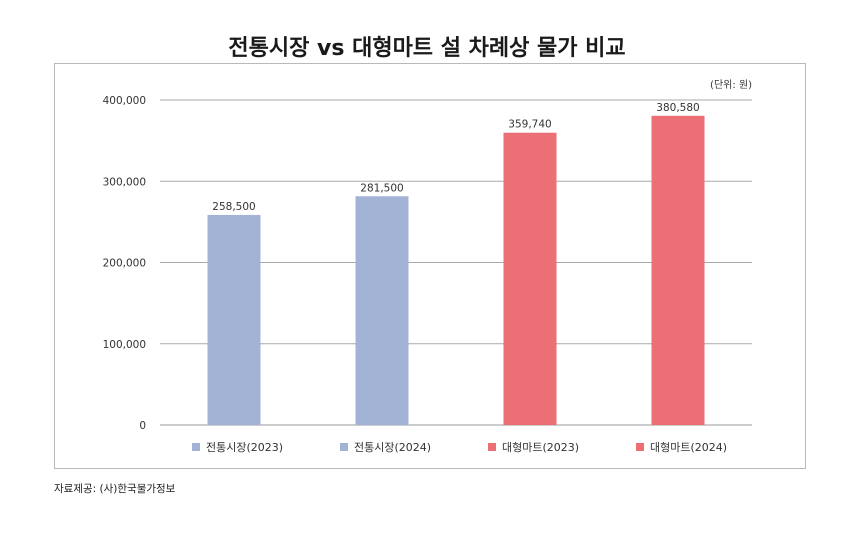  I want to click on legend-item-label: 대형마트(2023), so click(540, 447).